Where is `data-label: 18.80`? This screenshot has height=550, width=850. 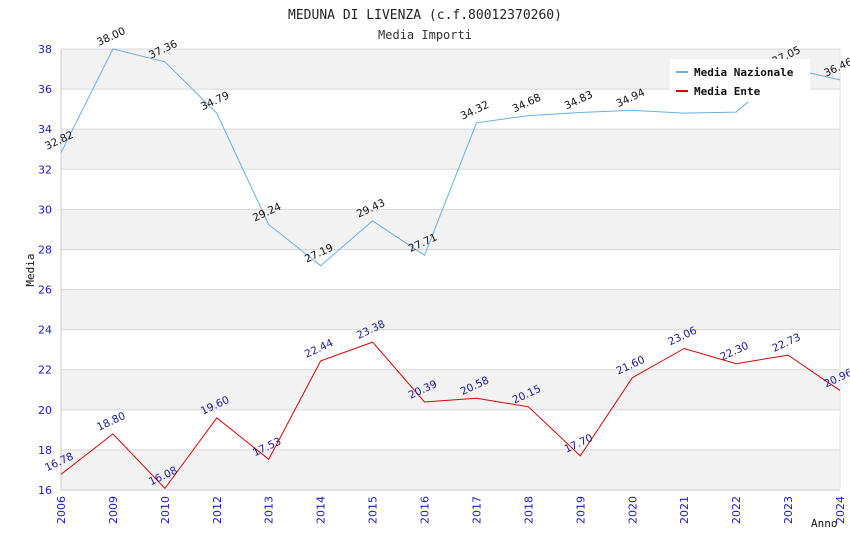 data-label: 18.80 is located at coordinates (111, 422).